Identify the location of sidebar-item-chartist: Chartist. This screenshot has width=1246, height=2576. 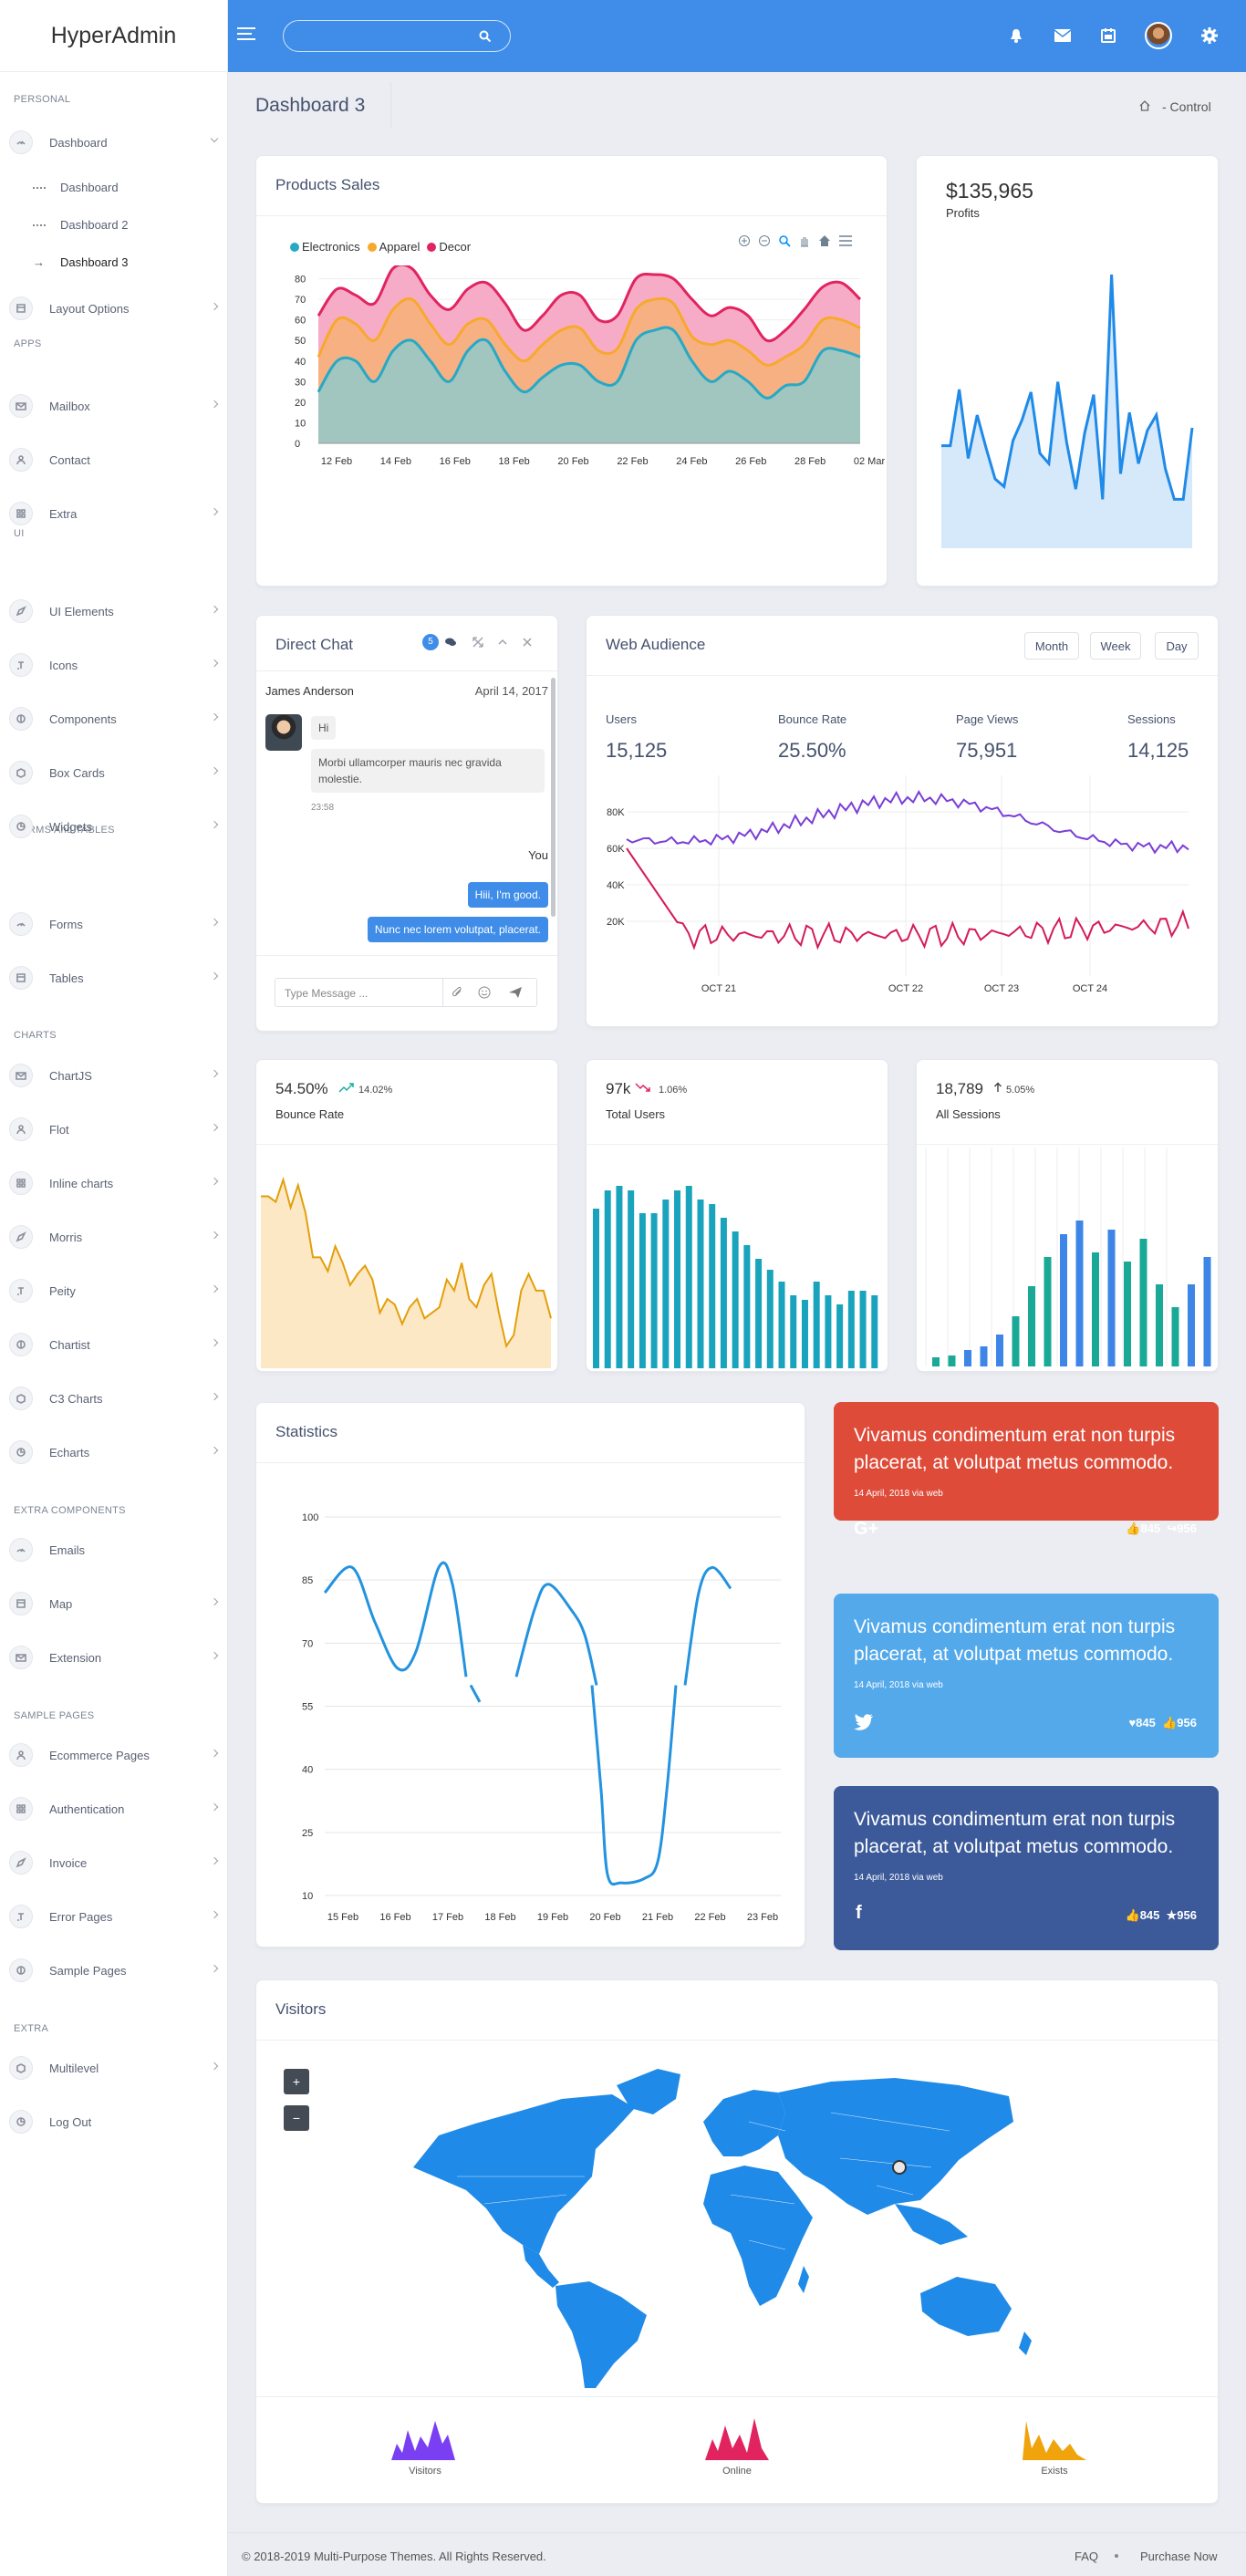
(114, 1344).